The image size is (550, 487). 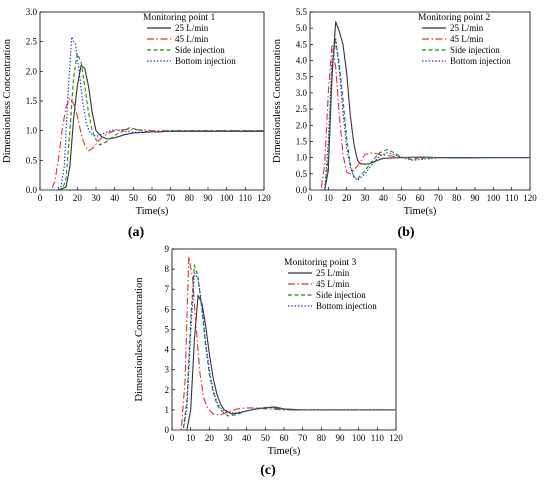 What do you see at coordinates (320, 263) in the screenshot?
I see `annotation-title: Monitoring point 3` at bounding box center [320, 263].